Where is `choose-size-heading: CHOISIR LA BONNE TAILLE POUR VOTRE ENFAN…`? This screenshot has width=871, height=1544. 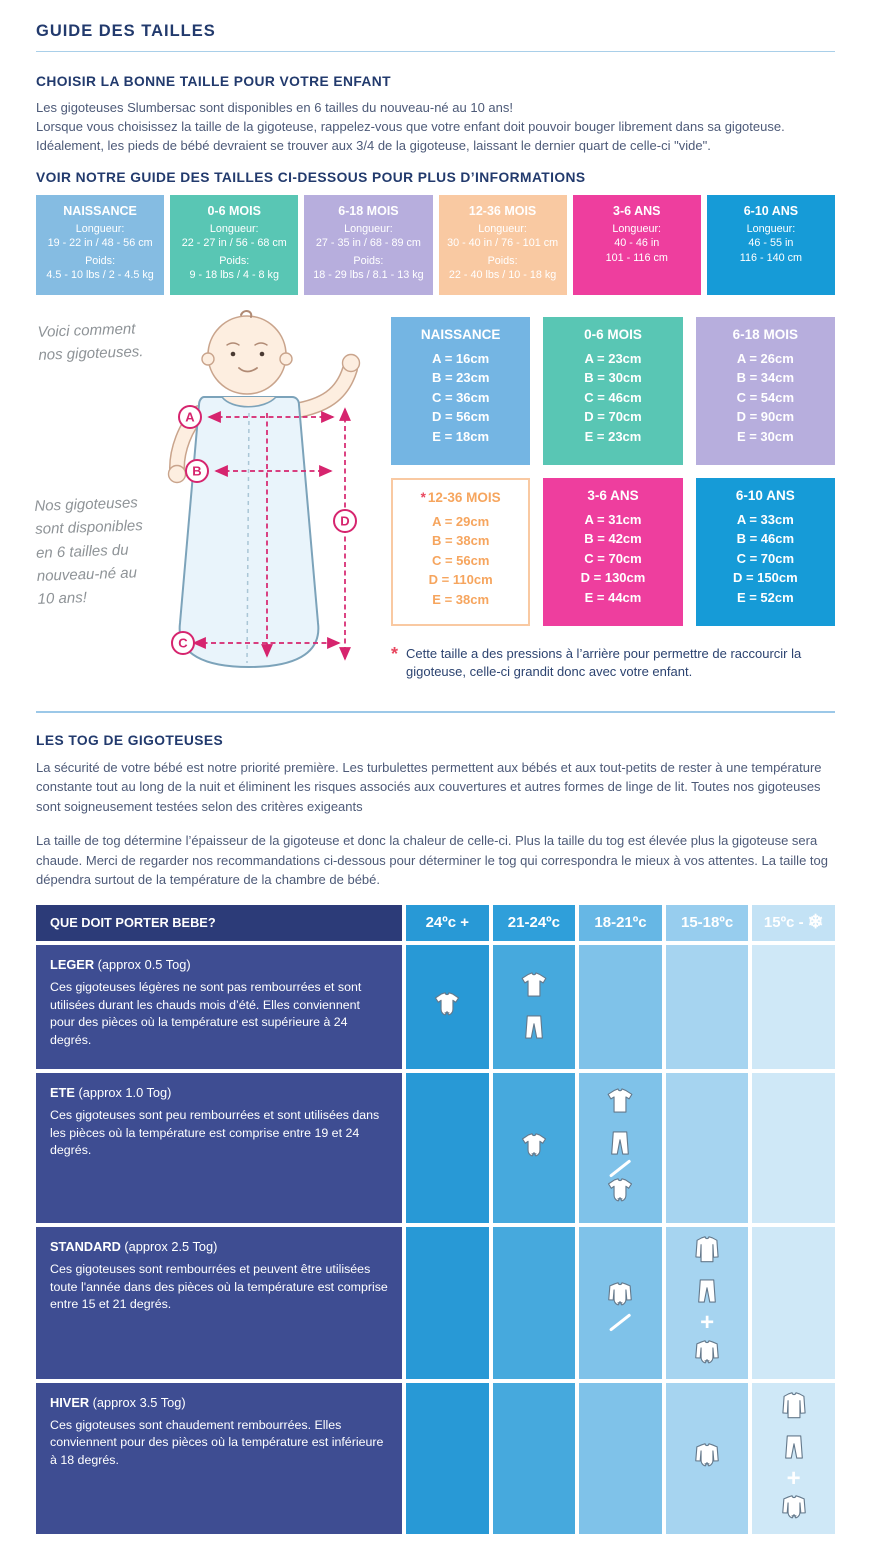 choose-size-heading: CHOISIR LA BONNE TAILLE POUR VOTRE ENFAN… is located at coordinates (214, 81).